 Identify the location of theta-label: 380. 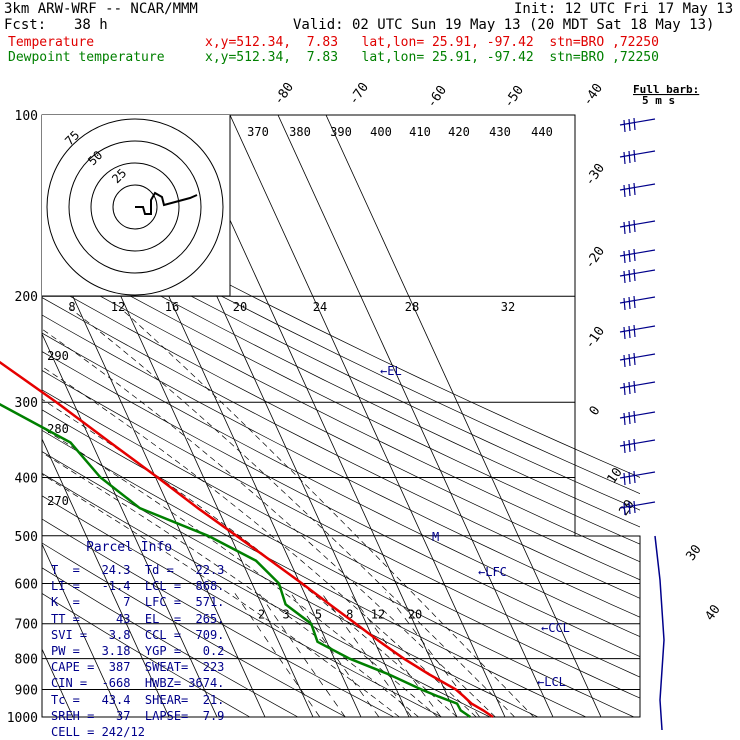
(300, 132).